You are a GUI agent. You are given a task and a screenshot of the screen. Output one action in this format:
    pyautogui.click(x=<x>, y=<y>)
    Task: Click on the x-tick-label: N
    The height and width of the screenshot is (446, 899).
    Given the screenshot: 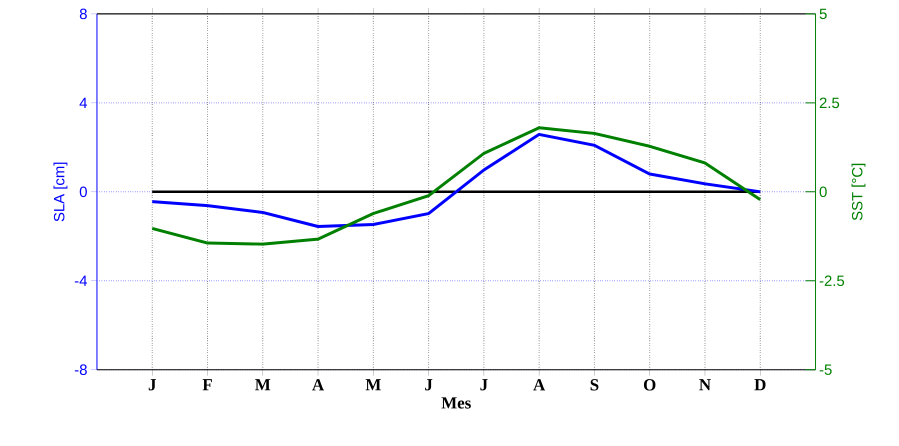 What is the action you would take?
    pyautogui.click(x=705, y=384)
    